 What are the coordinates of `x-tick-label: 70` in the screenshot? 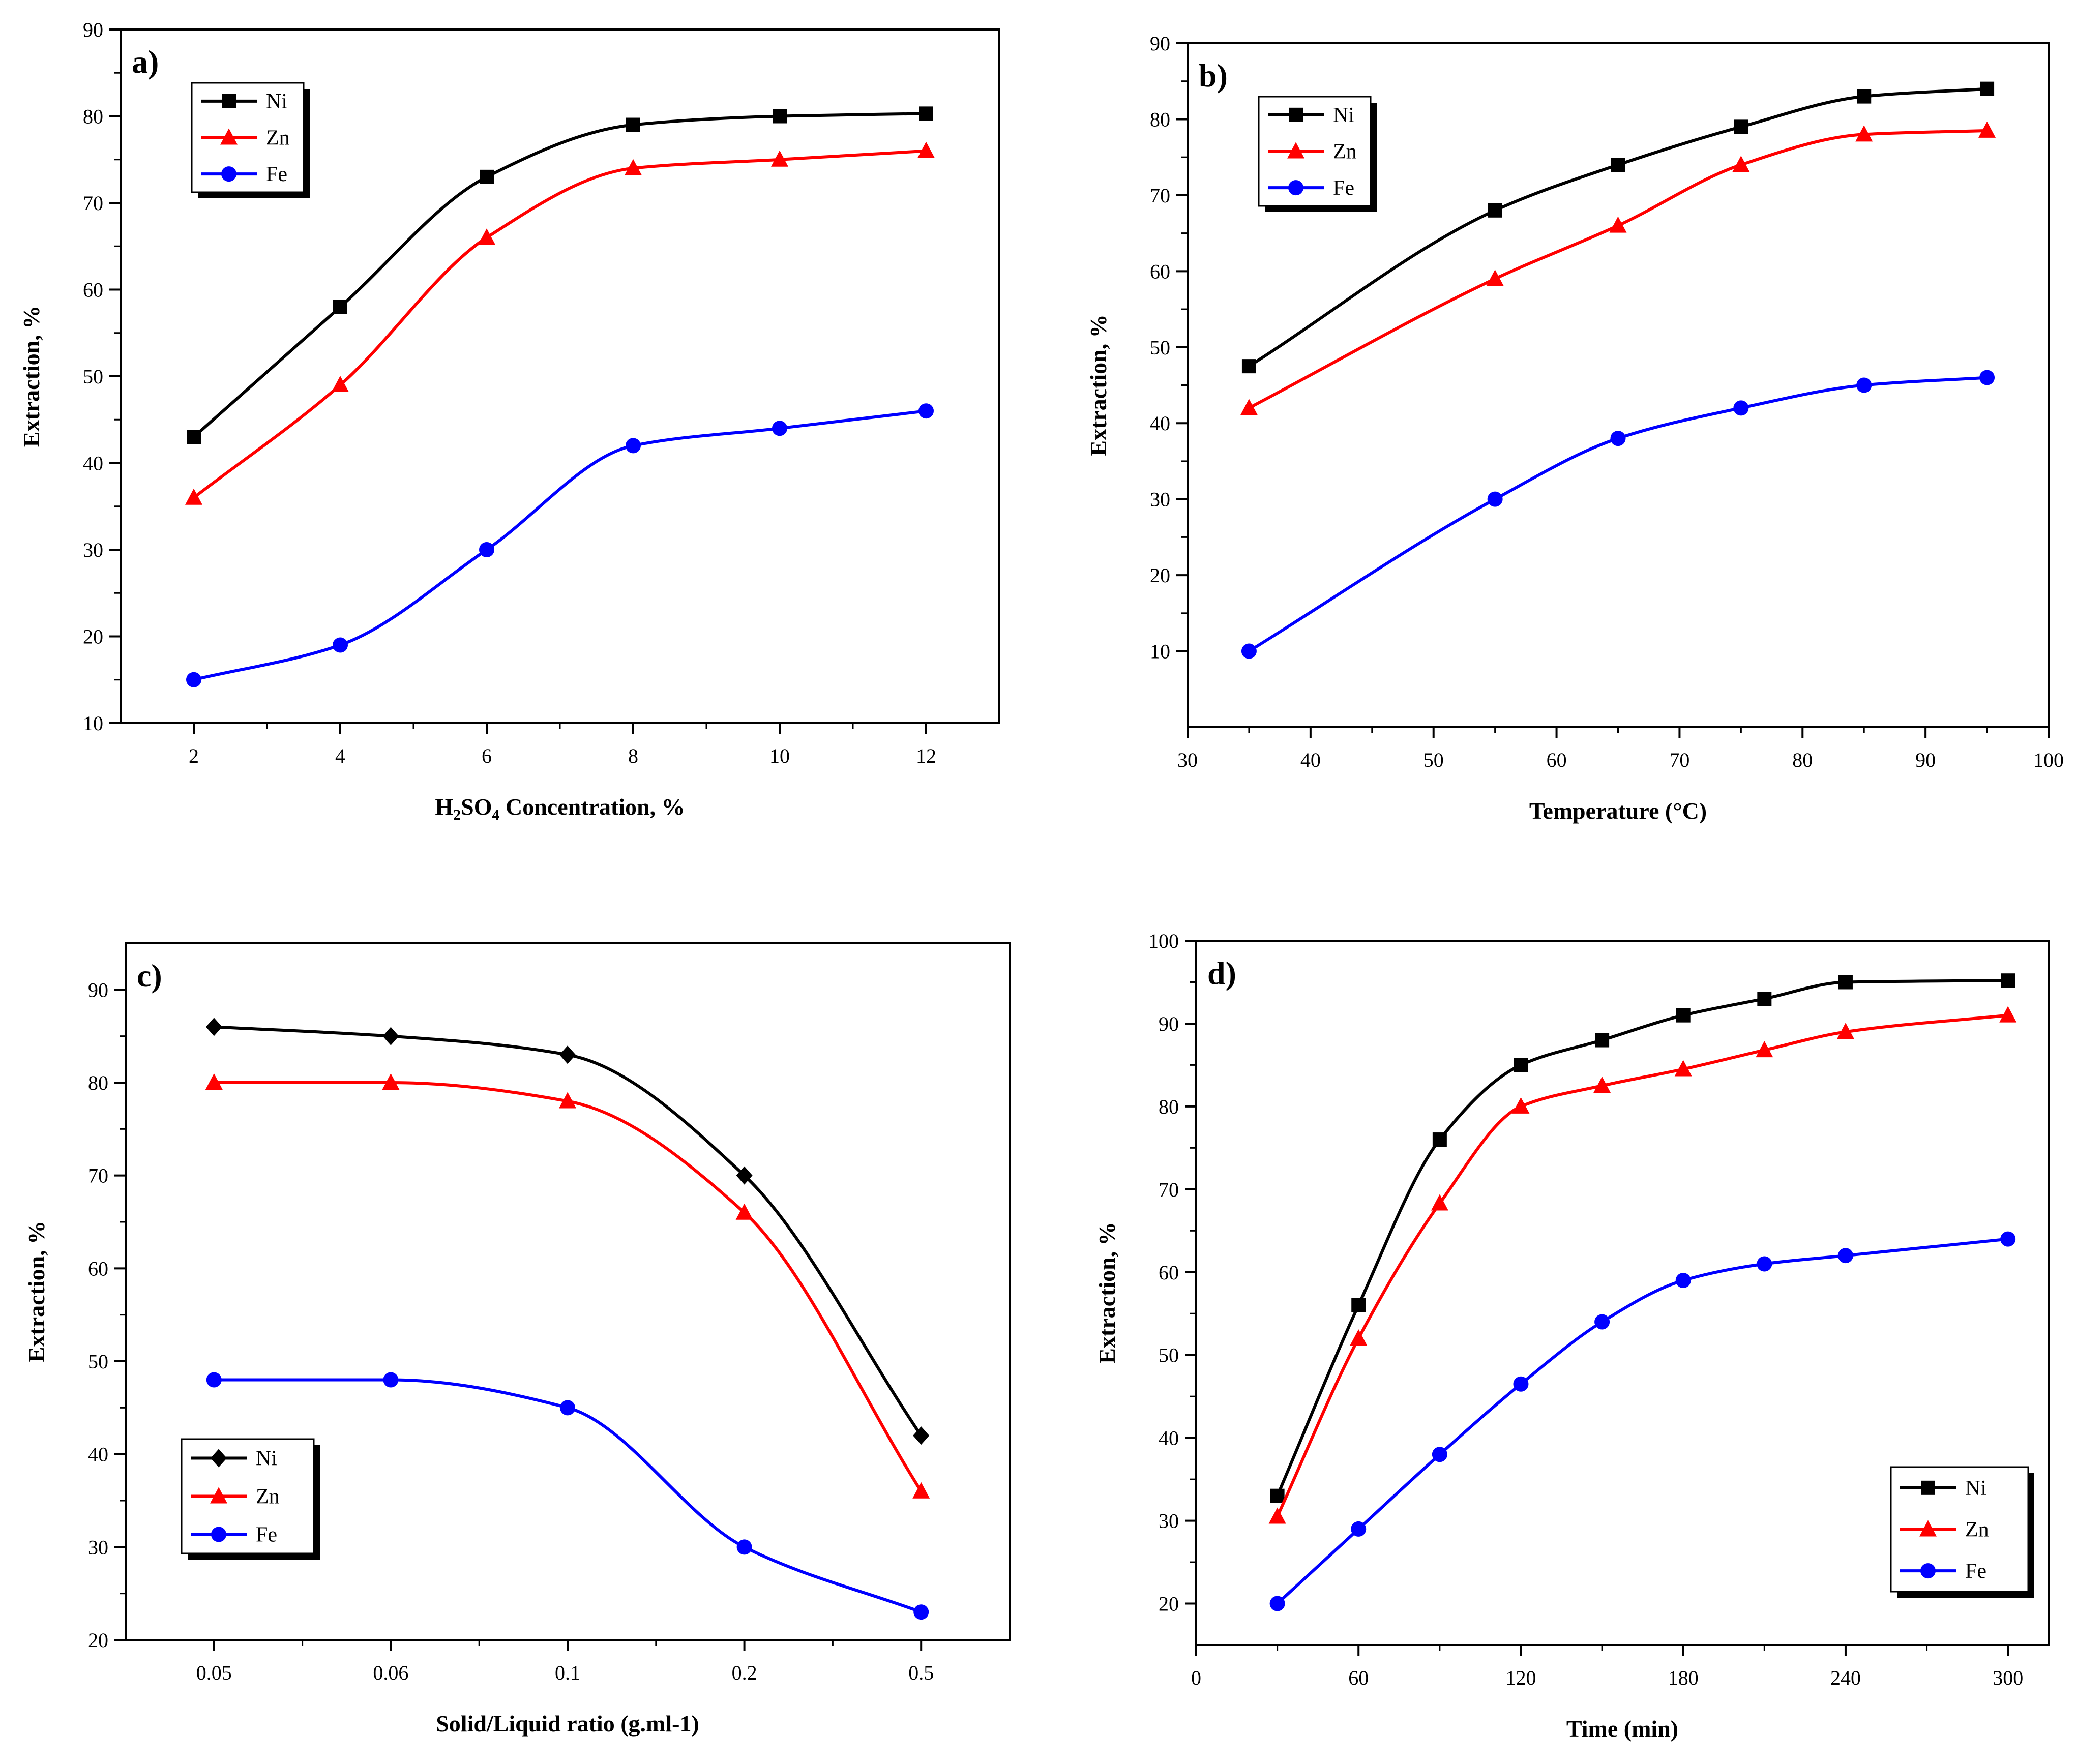 It's located at (1679, 760).